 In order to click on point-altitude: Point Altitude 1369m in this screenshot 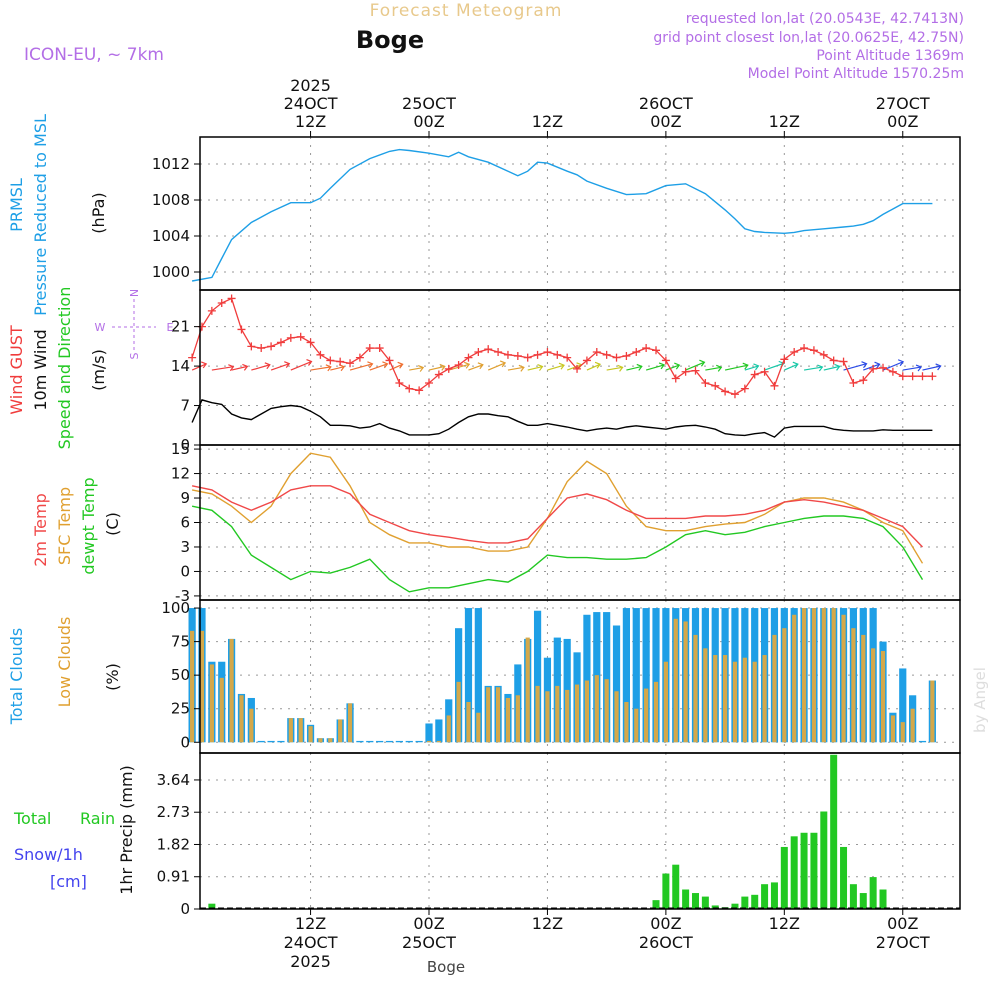, I will do `click(890, 56)`.